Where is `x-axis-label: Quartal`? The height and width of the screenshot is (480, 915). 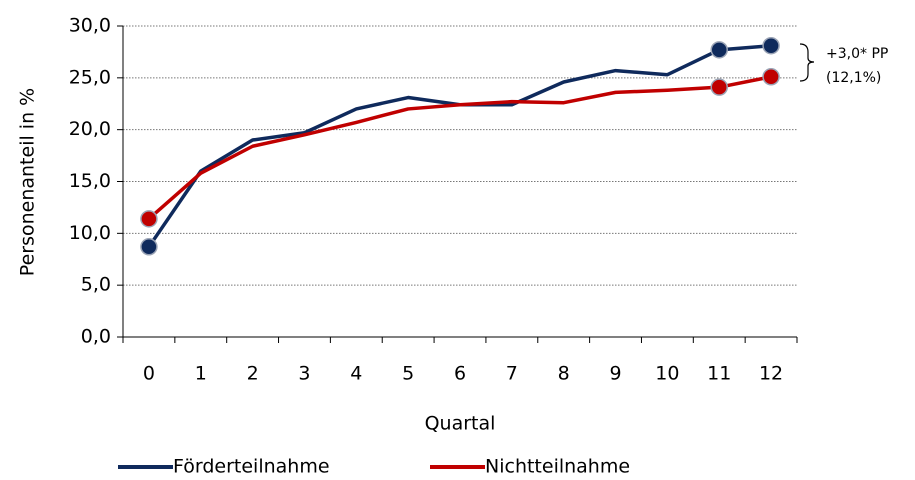 x-axis-label: Quartal is located at coordinates (460, 424).